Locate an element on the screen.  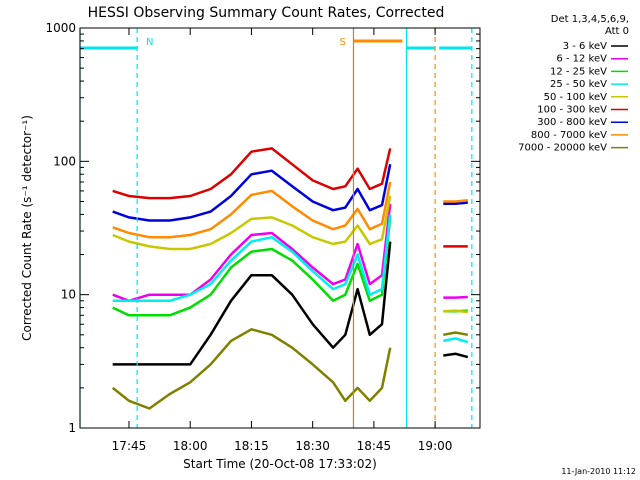
legend-entry: 7000 - 20000 keV is located at coordinates (562, 148).